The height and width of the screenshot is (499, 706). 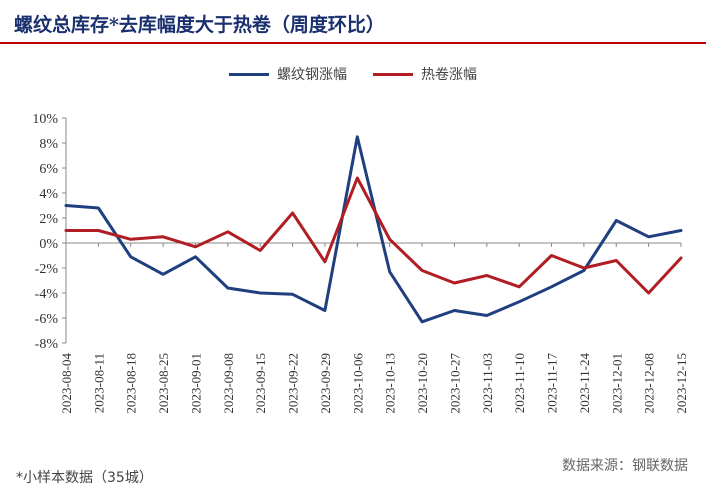 What do you see at coordinates (625, 466) in the screenshot?
I see `data-source: 数据来源：钢联数据` at bounding box center [625, 466].